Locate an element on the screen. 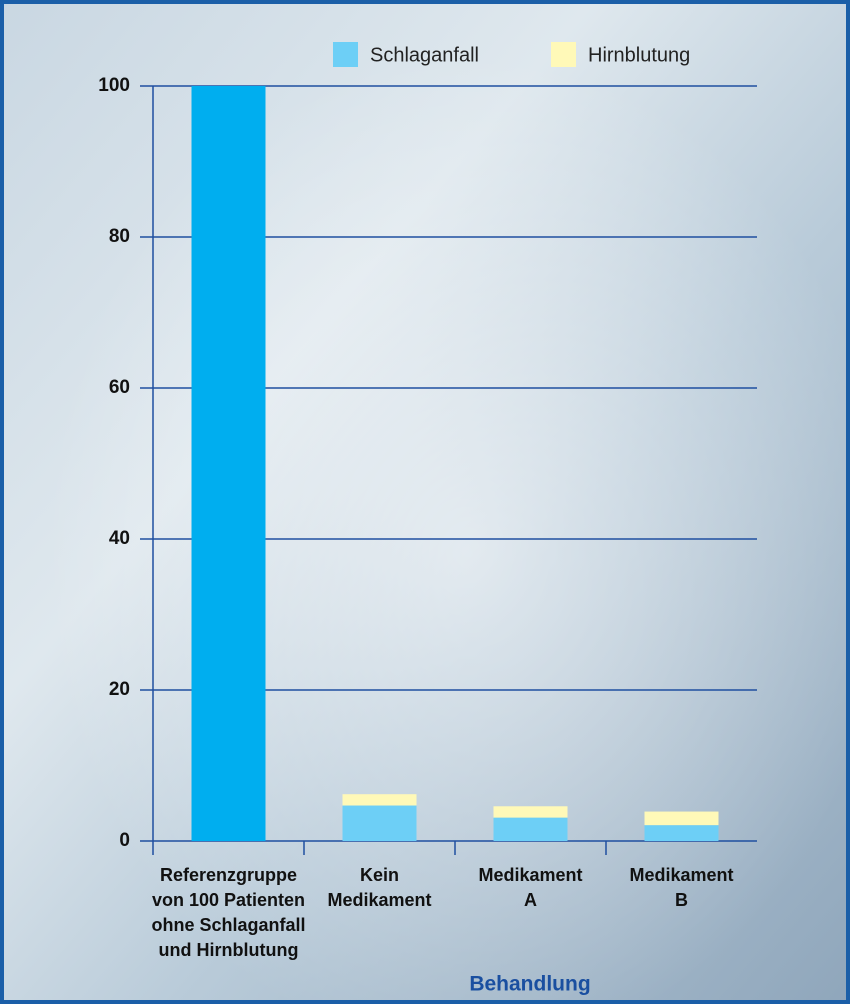 This screenshot has height=1004, width=850. y-tick-label: 60 is located at coordinates (119, 387).